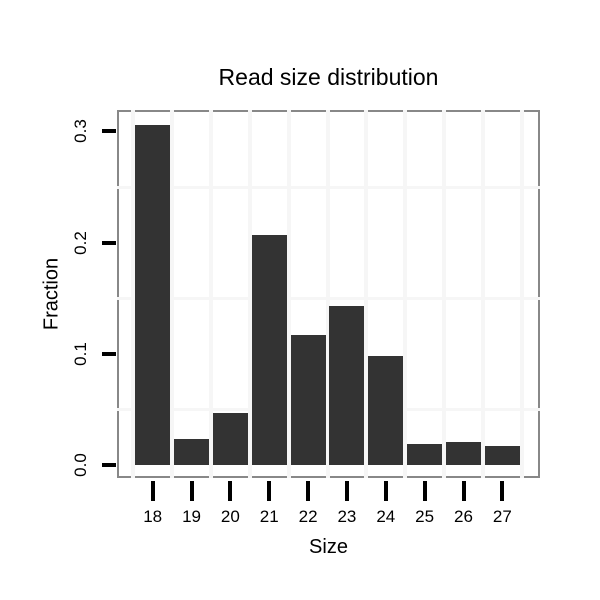 Image resolution: width=600 pixels, height=600 pixels. What do you see at coordinates (463, 516) in the screenshot?
I see `x-tick-label: 26` at bounding box center [463, 516].